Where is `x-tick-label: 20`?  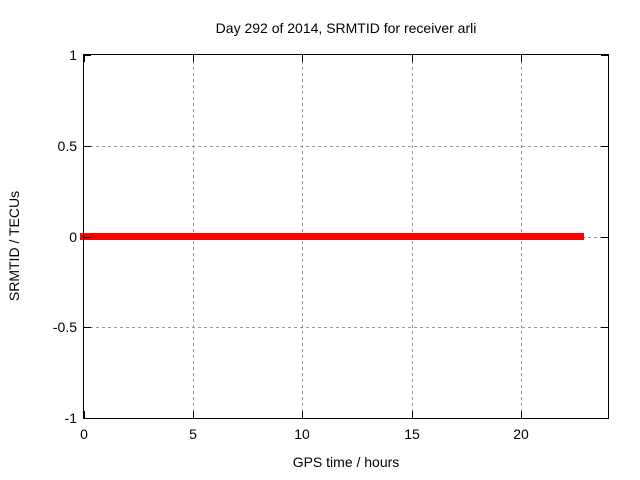
x-tick-label: 20 is located at coordinates (521, 434).